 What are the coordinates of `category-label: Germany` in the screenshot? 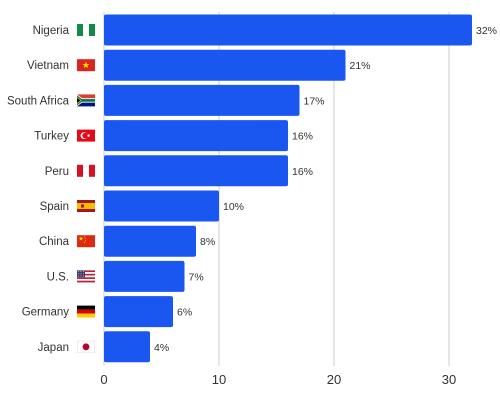 It's located at (46, 313).